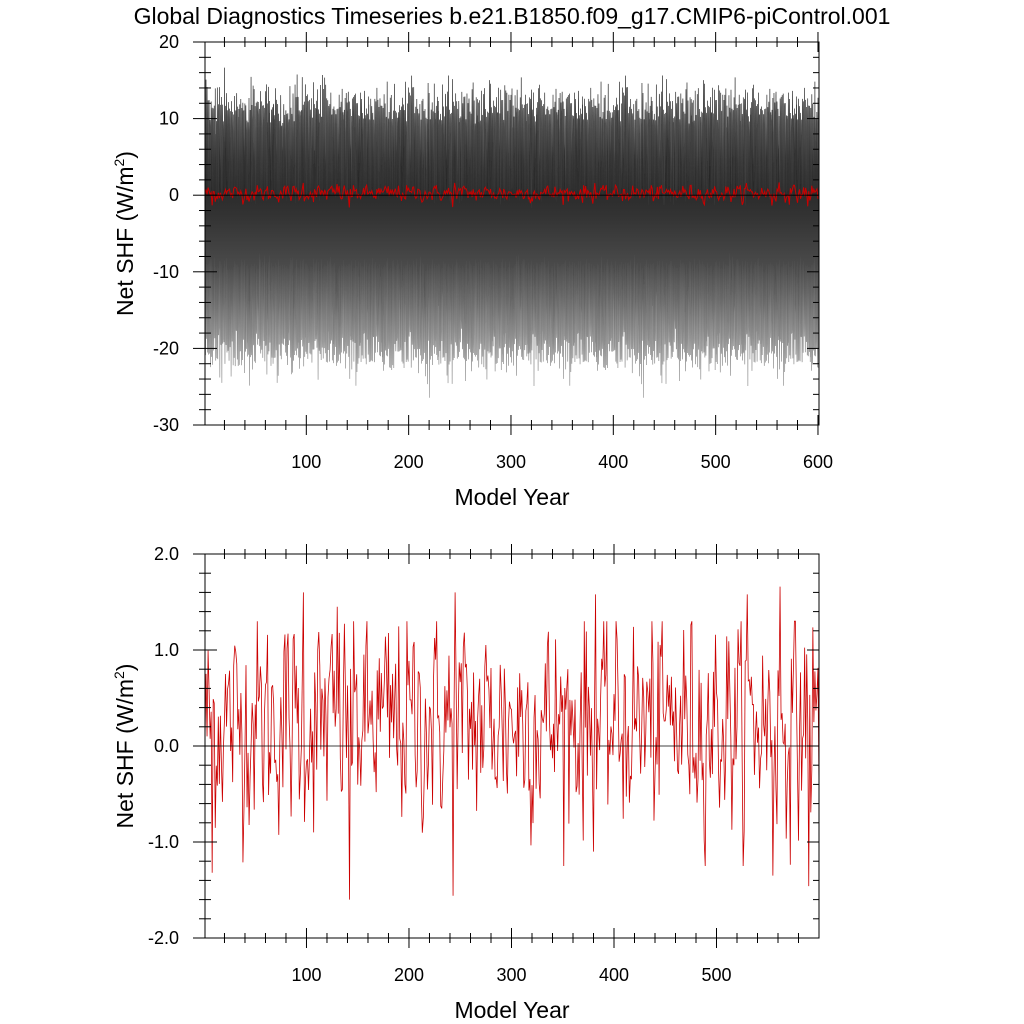 This screenshot has height=1024, width=1024. Describe the element at coordinates (169, 42) in the screenshot. I see `y-tick-label: 20` at that location.